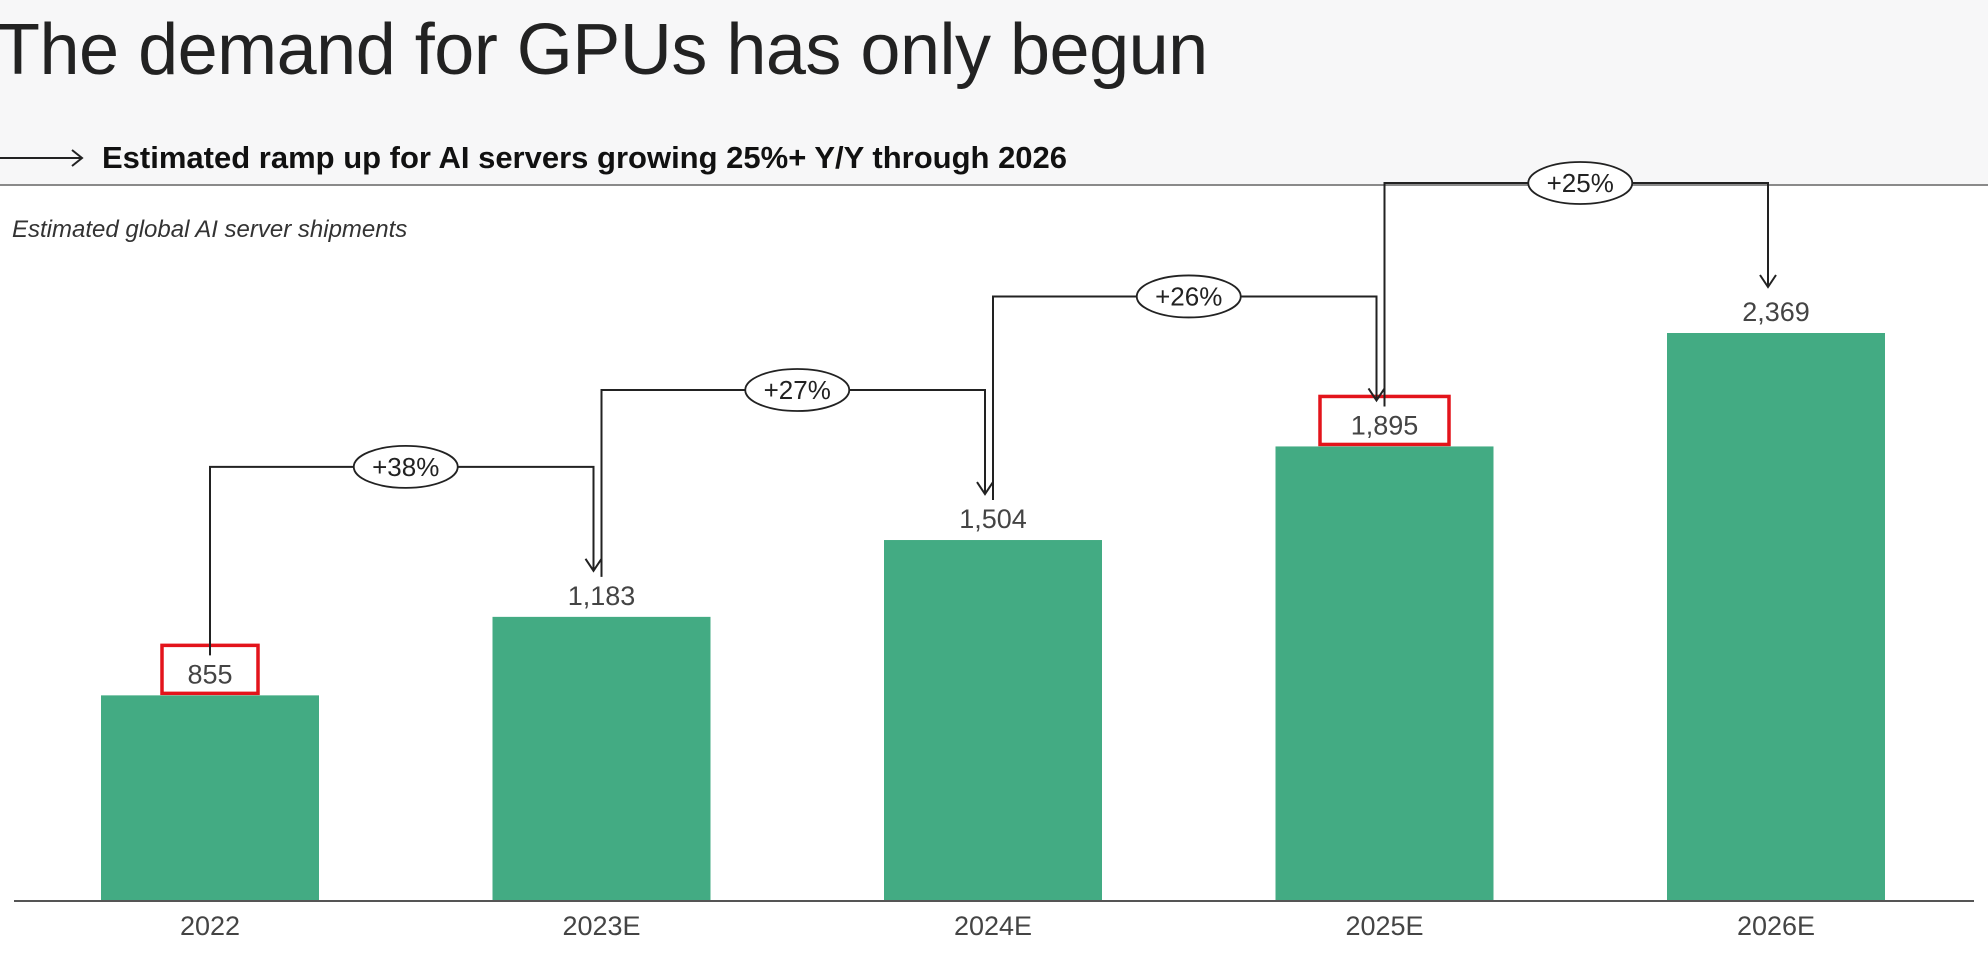 This screenshot has width=1988, height=960. What do you see at coordinates (1376, 395) in the screenshot?
I see `growth-arrowhead-2024e-to-2025e` at bounding box center [1376, 395].